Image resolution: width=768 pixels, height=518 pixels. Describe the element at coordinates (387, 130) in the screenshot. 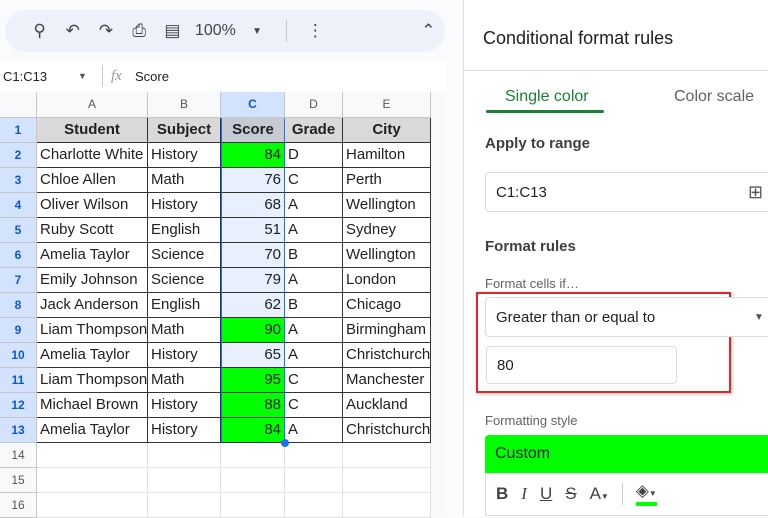

I see `header-cell: City` at that location.